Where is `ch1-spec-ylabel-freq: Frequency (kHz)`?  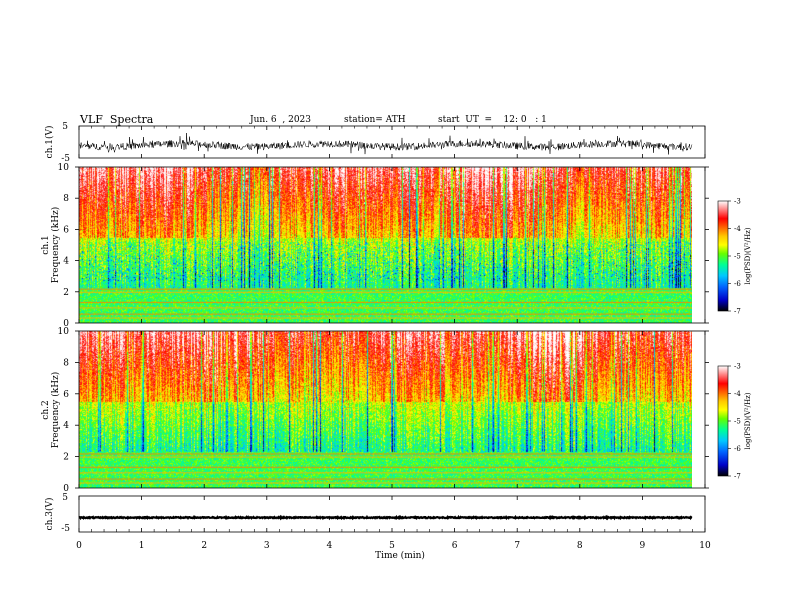
ch1-spec-ylabel-freq: Frequency (kHz) is located at coordinates (55, 245).